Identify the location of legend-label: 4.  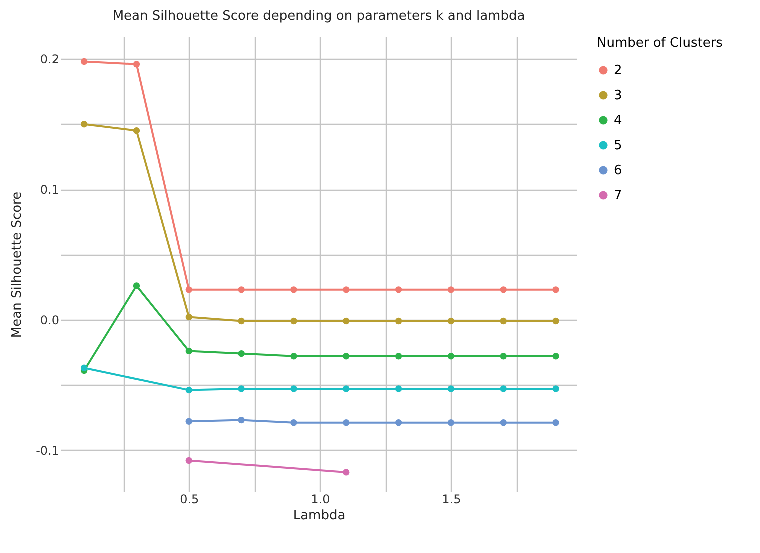
(618, 121).